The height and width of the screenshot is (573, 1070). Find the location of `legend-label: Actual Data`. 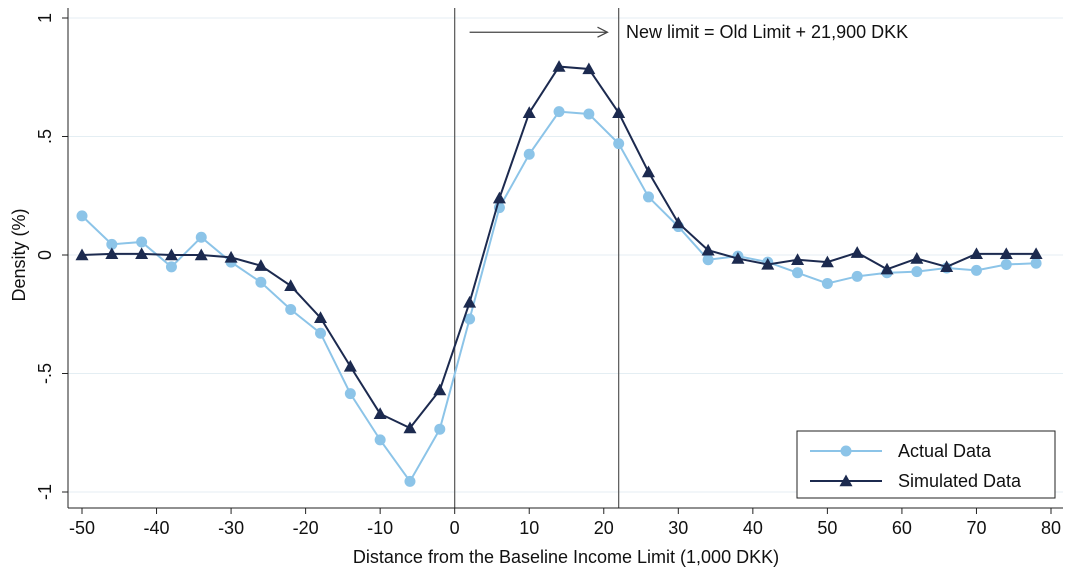

legend-label: Actual Data is located at coordinates (945, 451).